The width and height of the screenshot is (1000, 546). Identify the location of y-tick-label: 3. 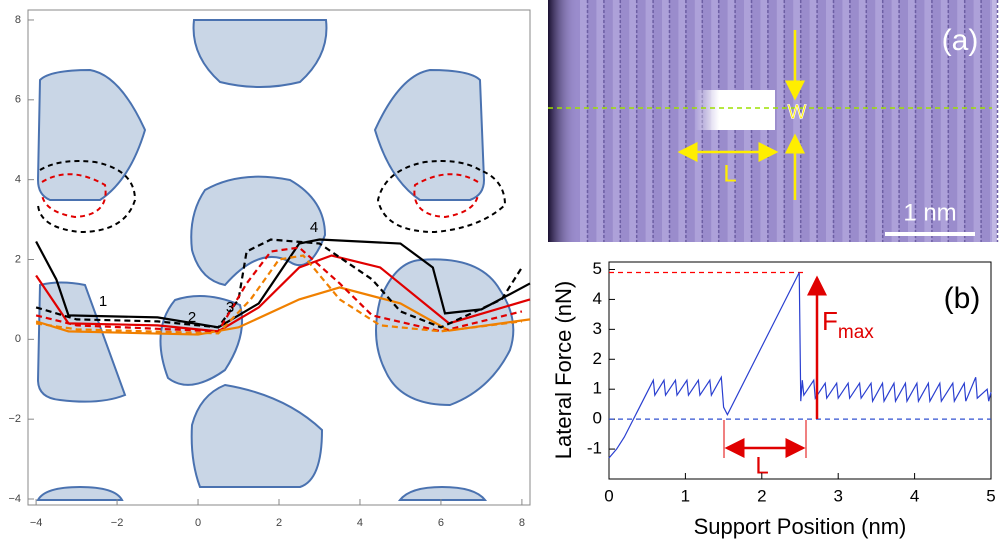
(597, 328).